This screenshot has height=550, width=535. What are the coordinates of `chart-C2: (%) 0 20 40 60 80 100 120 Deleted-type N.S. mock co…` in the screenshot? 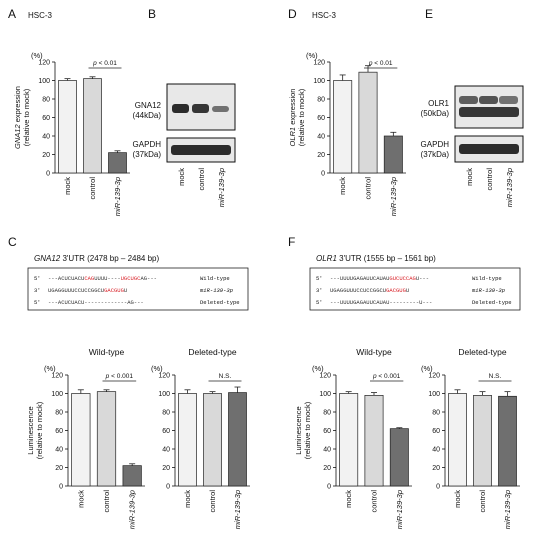 It's located at (200, 438).